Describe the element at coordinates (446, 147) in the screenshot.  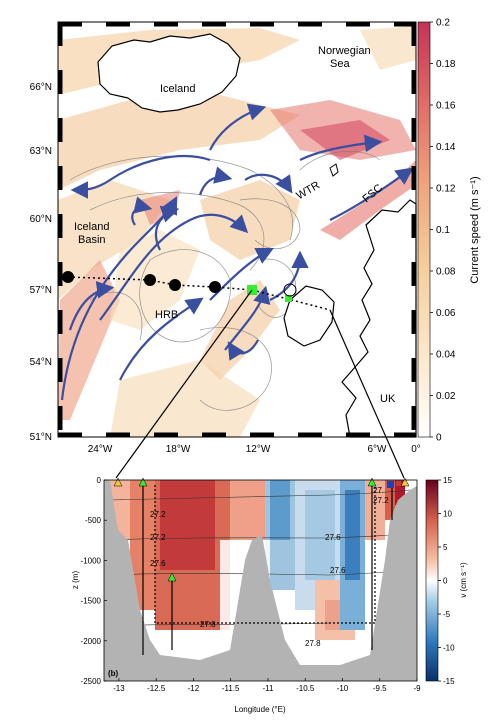
I see `speed-colorbar-tick-label: 0.14` at that location.